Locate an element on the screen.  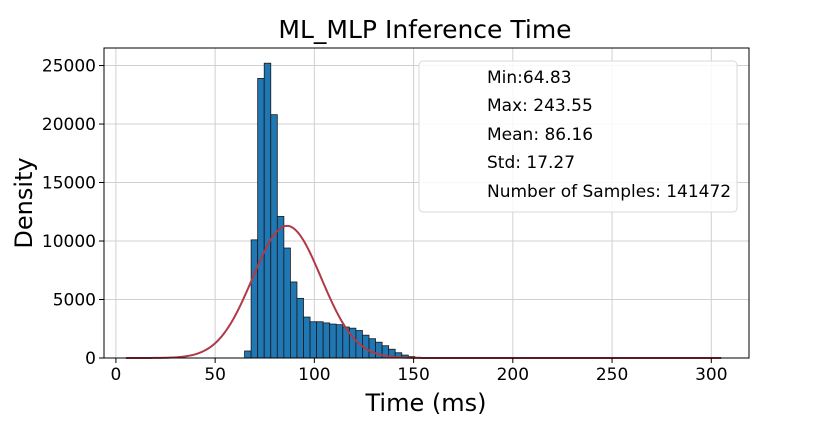
x-tick-label: 300 is located at coordinates (711, 375).